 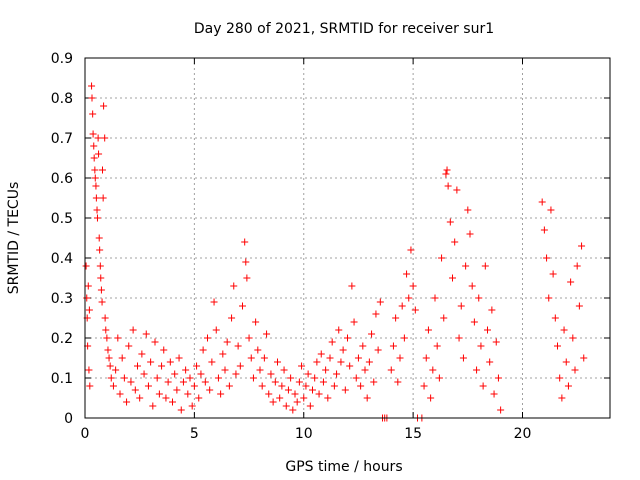 What do you see at coordinates (343, 467) in the screenshot?
I see `x-axis-label: GPS time / hours` at bounding box center [343, 467].